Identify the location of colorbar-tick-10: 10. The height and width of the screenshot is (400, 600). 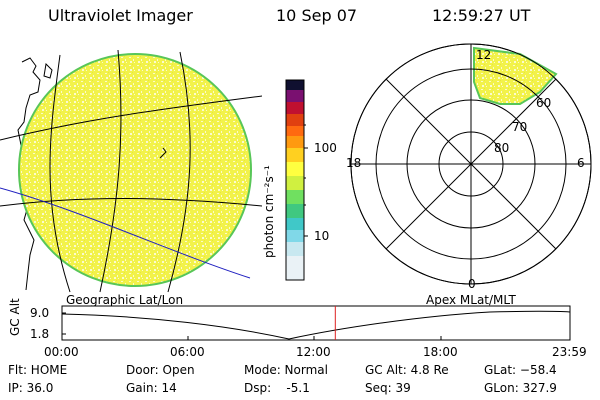
(322, 236).